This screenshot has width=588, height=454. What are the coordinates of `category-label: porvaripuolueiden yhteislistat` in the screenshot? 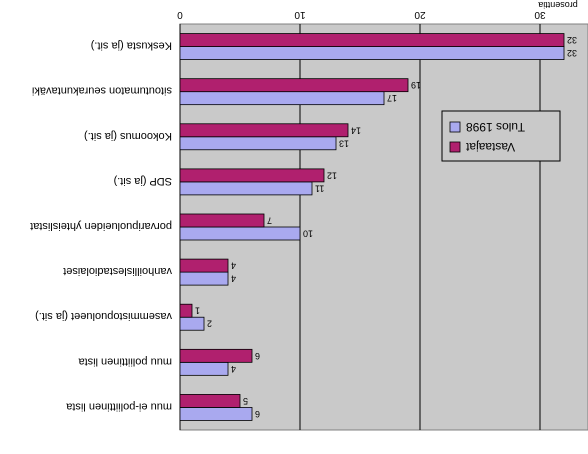 It's located at (101, 226).